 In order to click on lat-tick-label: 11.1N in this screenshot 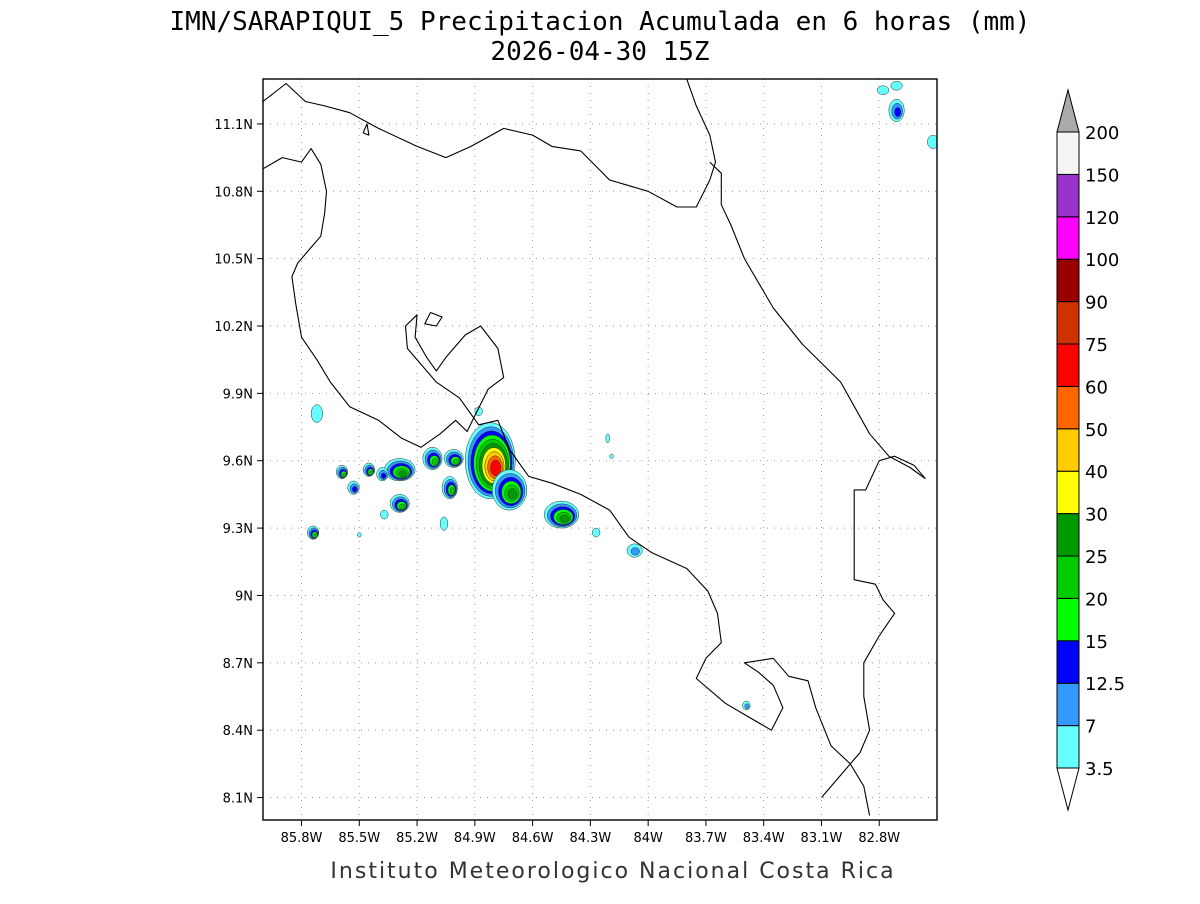, I will do `click(233, 125)`.